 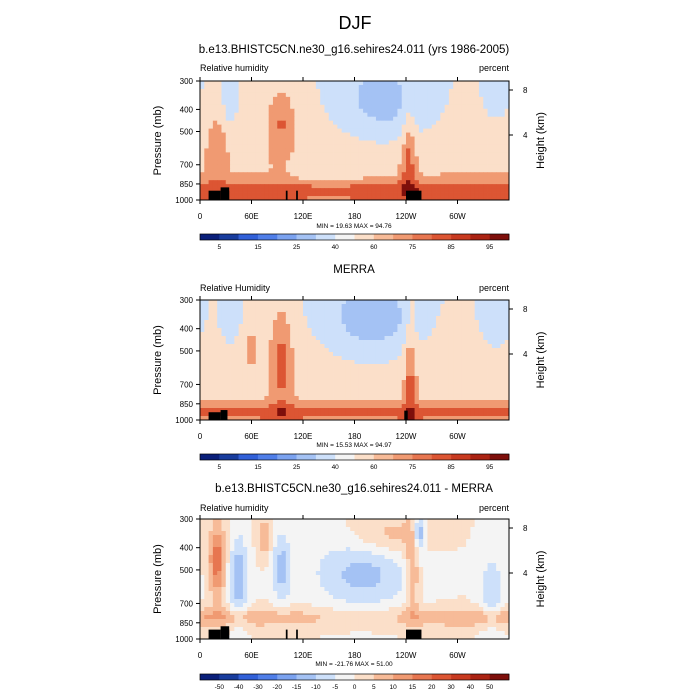 What do you see at coordinates (499, 457) in the screenshot?
I see `colorbar-bin` at bounding box center [499, 457].